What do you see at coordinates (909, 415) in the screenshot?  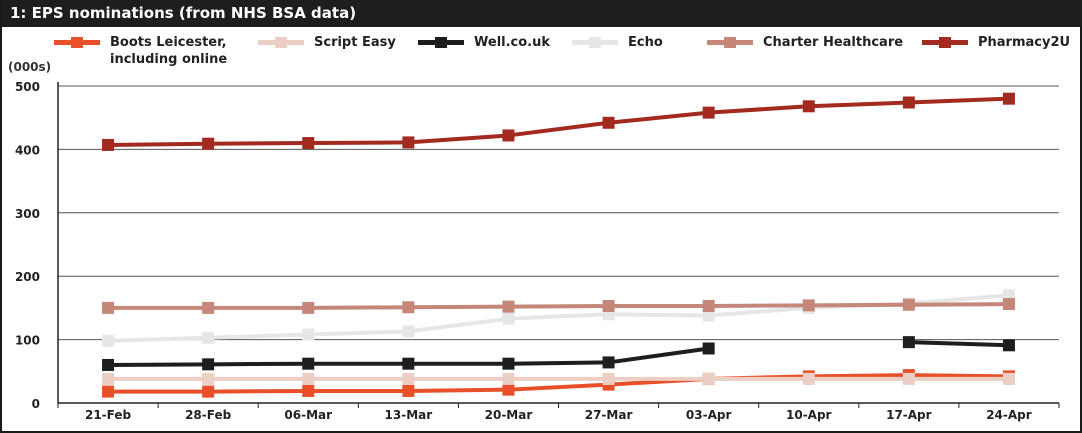 I see `x-tick-label: 17-Apr` at bounding box center [909, 415].